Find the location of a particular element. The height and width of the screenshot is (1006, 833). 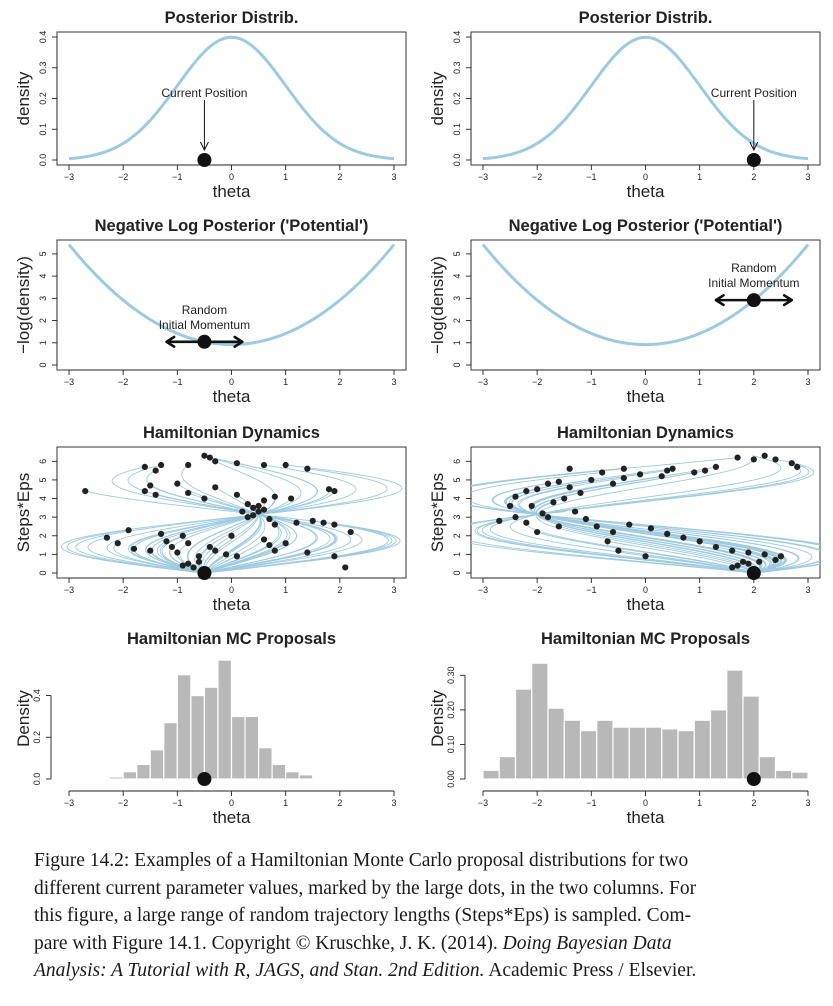

start-position-dot is located at coordinates (204, 573).